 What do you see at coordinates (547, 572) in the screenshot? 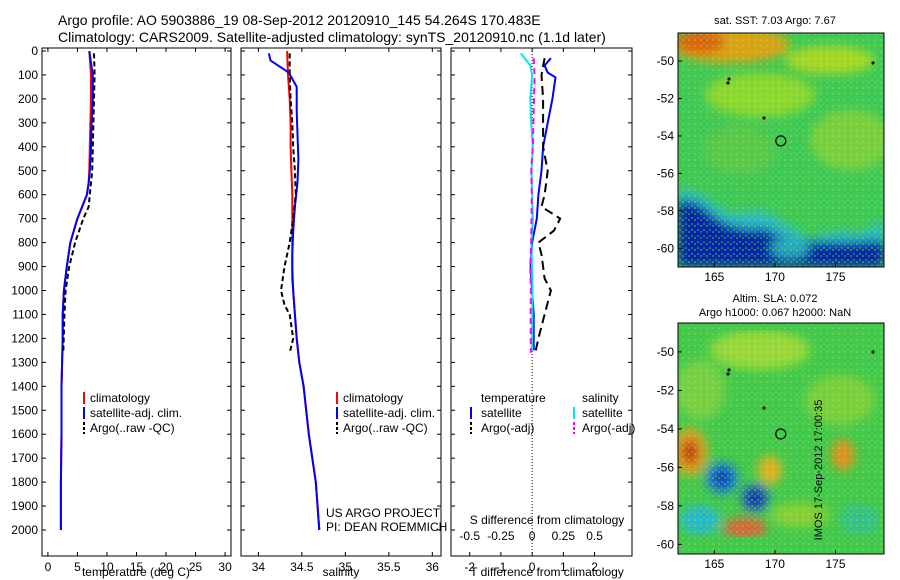
I see `t-difference-label: T difference from climatology` at bounding box center [547, 572].